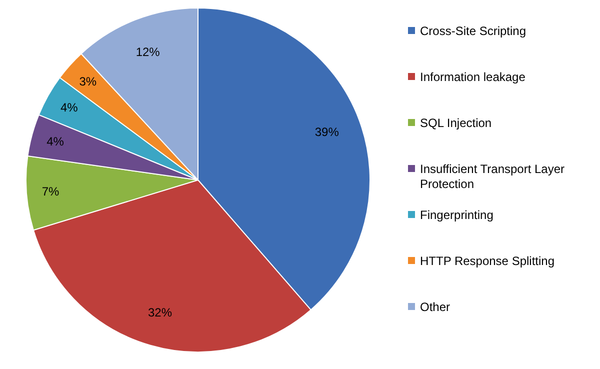 The image size is (600, 369). What do you see at coordinates (88, 81) in the screenshot?
I see `data-label: 3%` at bounding box center [88, 81].